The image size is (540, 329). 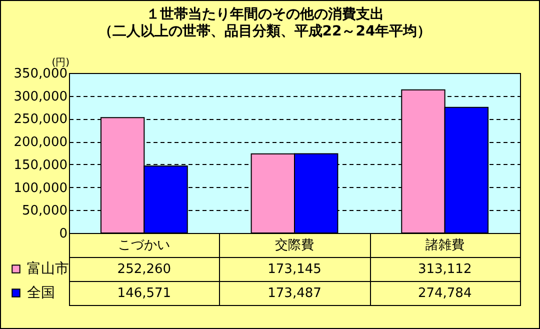 What do you see at coordinates (444, 245) in the screenshot?
I see `x-tick-label: 諸雑費` at bounding box center [444, 245].